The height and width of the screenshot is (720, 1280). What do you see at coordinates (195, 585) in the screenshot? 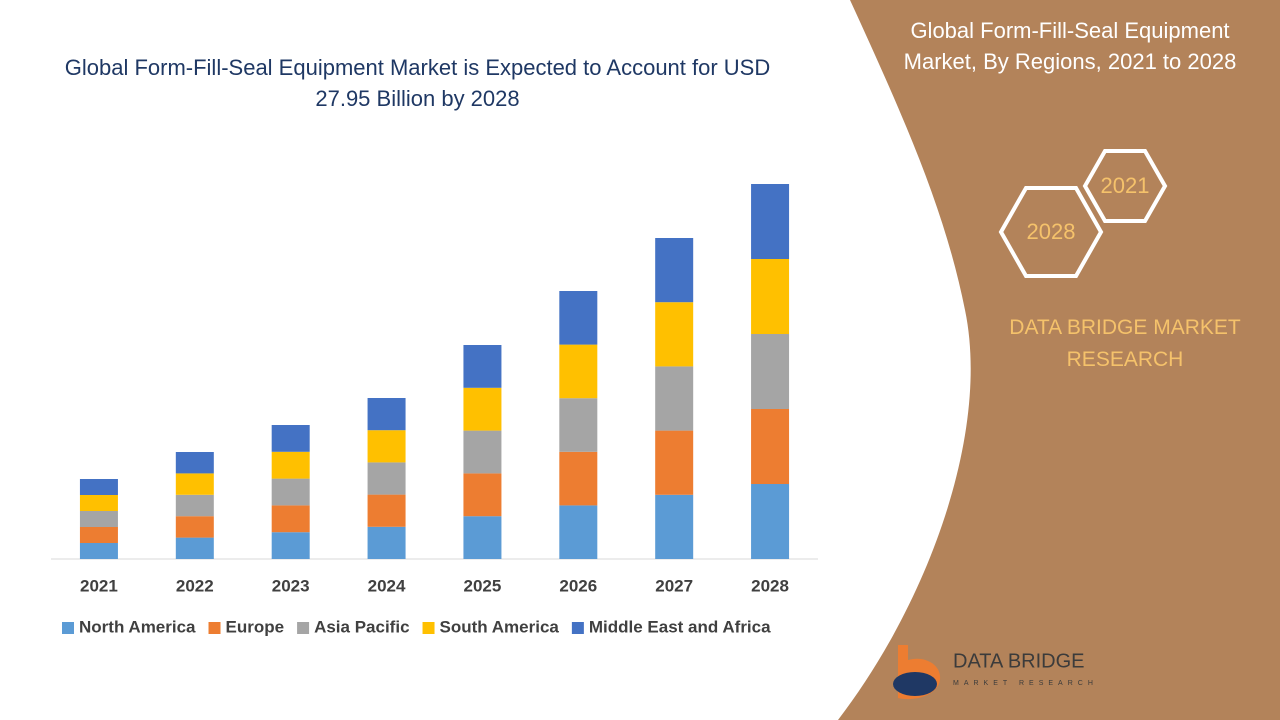
I see `x-tick-label: 2022` at bounding box center [195, 585].